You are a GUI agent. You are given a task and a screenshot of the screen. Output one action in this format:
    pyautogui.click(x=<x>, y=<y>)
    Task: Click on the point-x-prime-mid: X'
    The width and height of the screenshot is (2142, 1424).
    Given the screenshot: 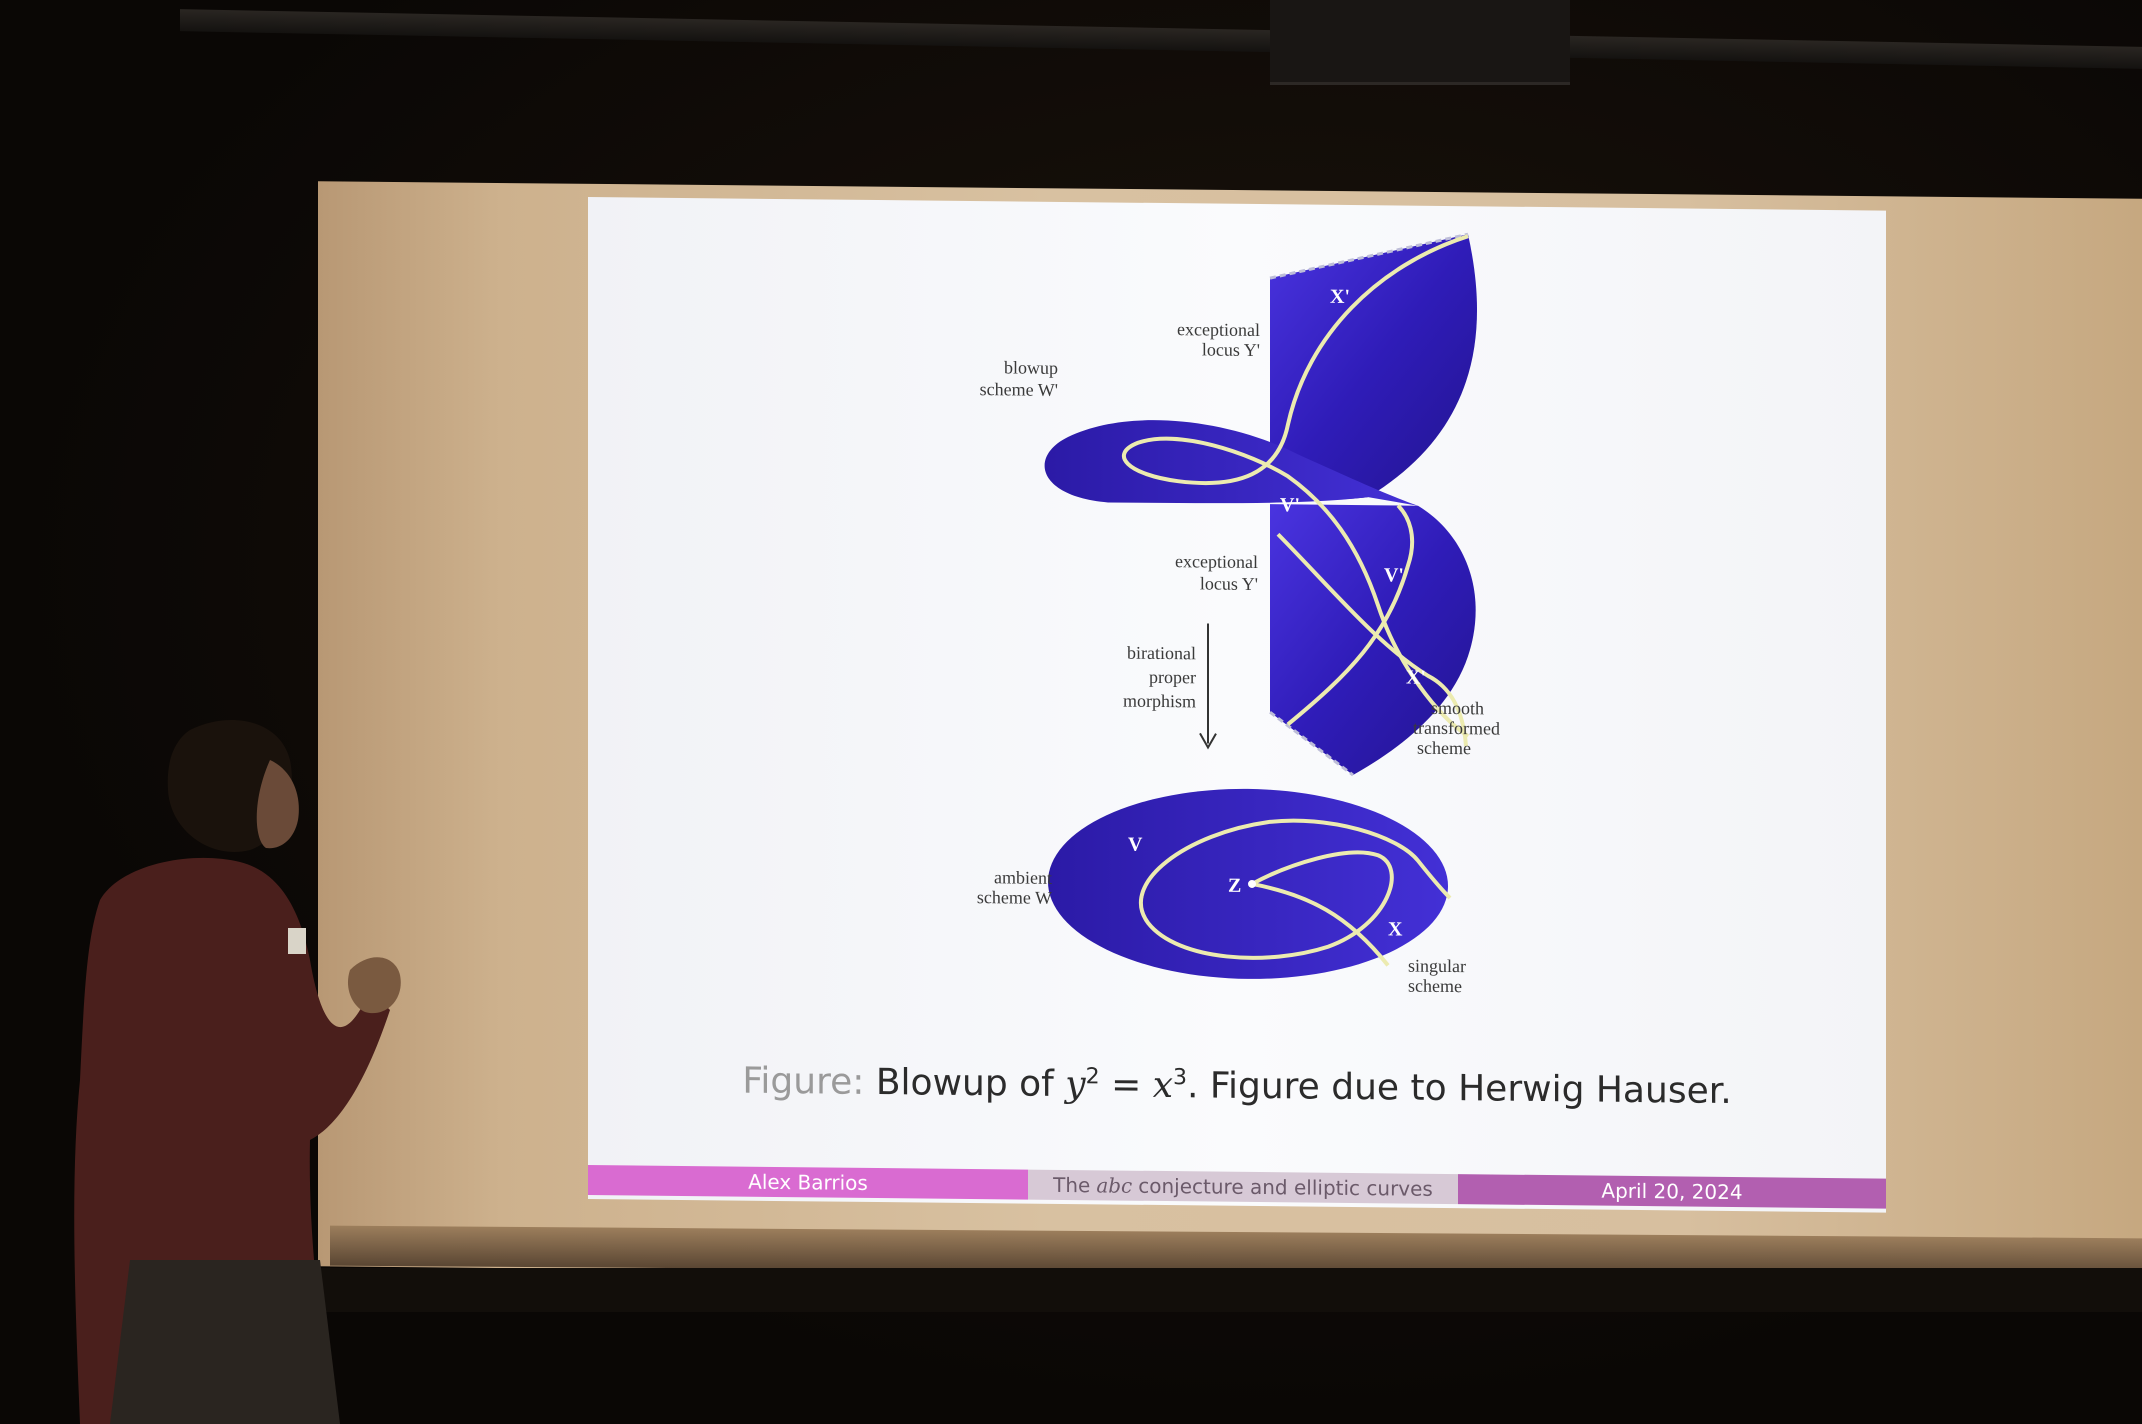 What is the action you would take?
    pyautogui.click(x=1416, y=678)
    